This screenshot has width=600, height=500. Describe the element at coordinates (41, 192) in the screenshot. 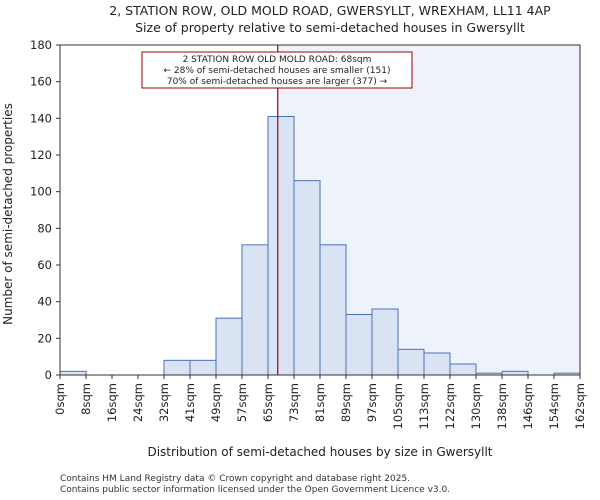

I see `y-tick-label: 100` at that location.